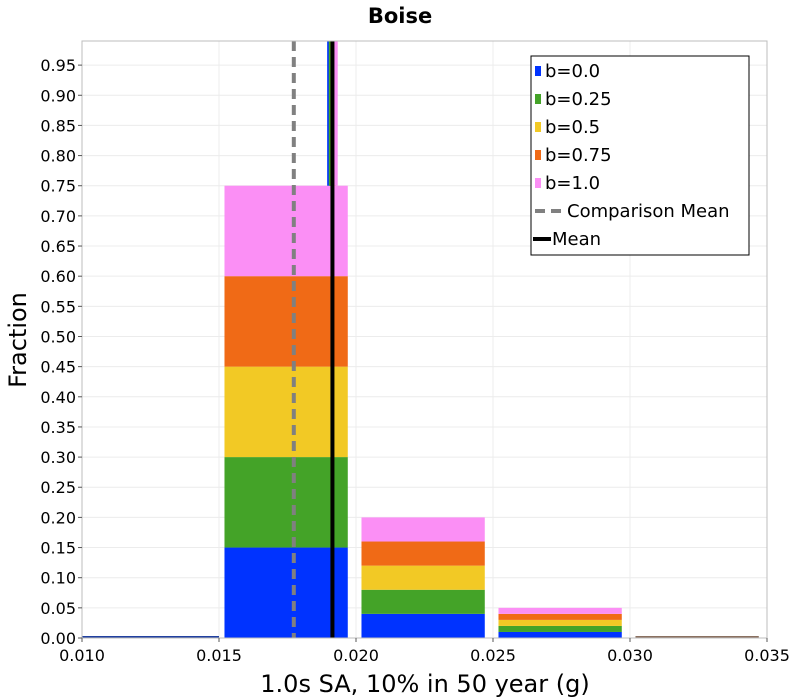 This screenshot has width=800, height=700. I want to click on x-tick-label: 0.010, so click(82, 655).